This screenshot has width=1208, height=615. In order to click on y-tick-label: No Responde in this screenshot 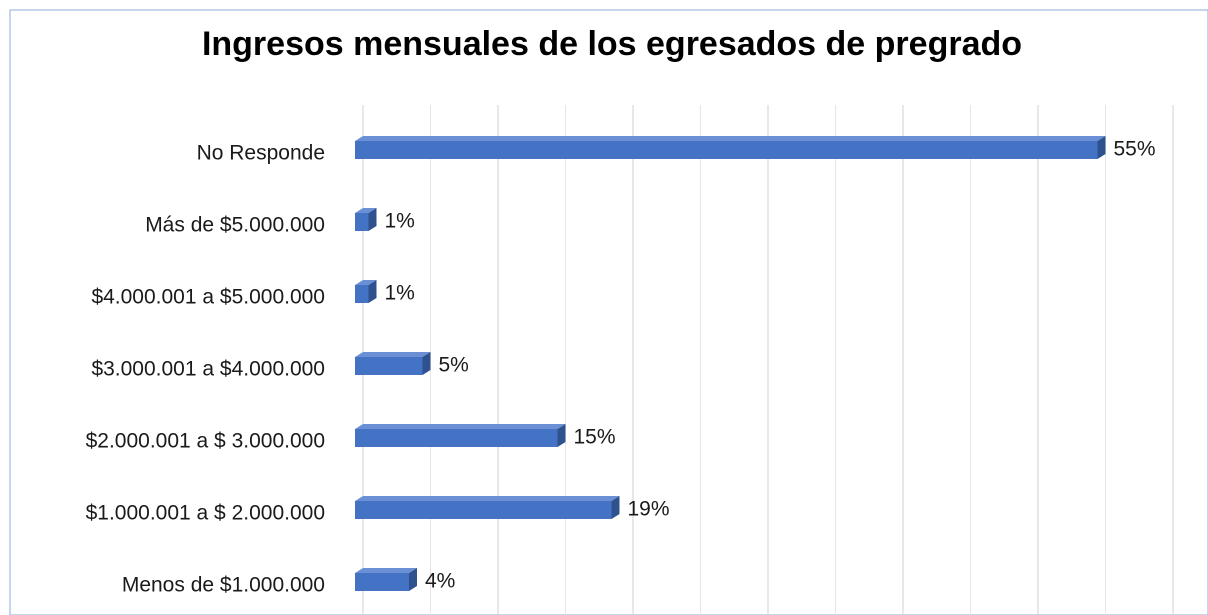, I will do `click(261, 153)`.